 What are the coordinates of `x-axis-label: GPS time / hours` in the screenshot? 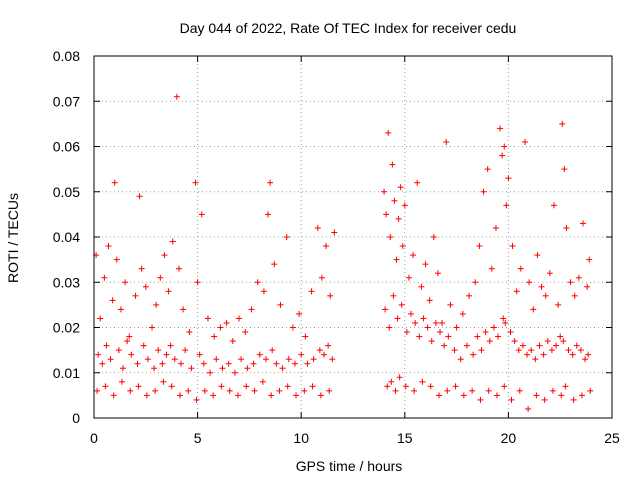 It's located at (349, 466).